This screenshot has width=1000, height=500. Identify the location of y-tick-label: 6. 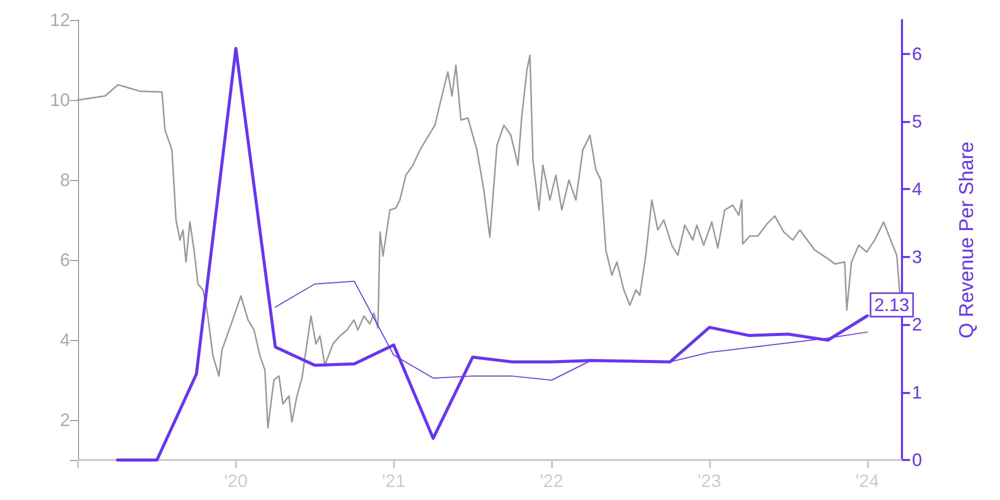
(65, 260).